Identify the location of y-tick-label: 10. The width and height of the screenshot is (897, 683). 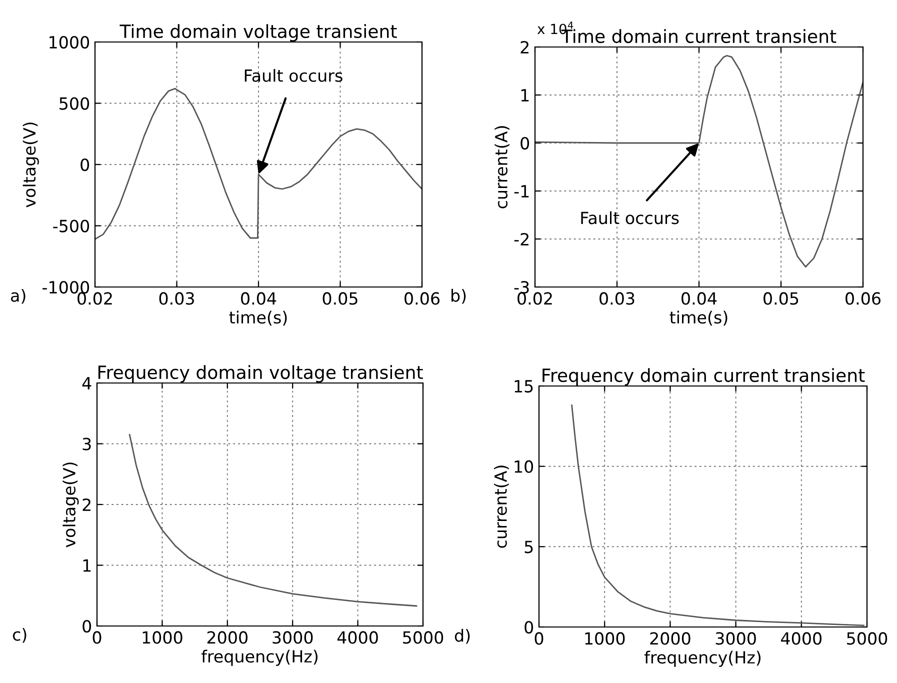
(524, 466).